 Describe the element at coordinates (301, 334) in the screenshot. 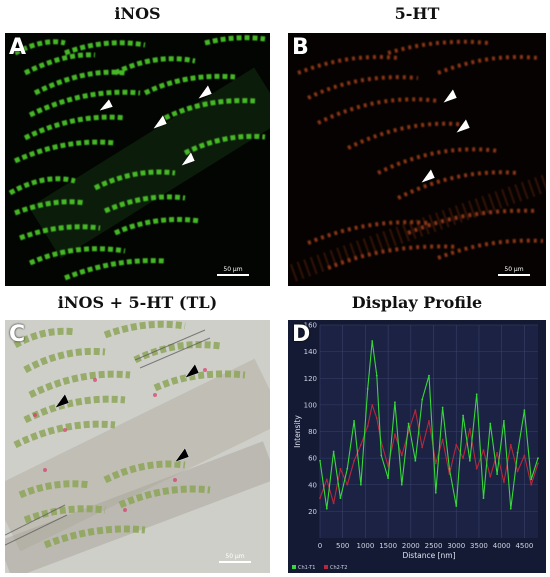

I see `panel-label-d: D` at that location.